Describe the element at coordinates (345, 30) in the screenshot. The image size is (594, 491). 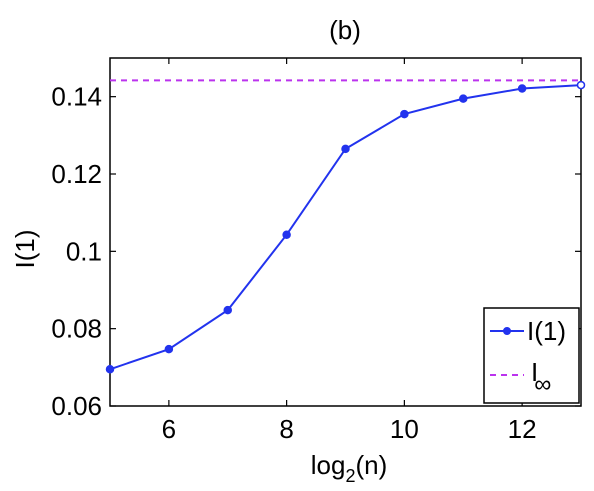
I see `chart-title: (b)` at that location.